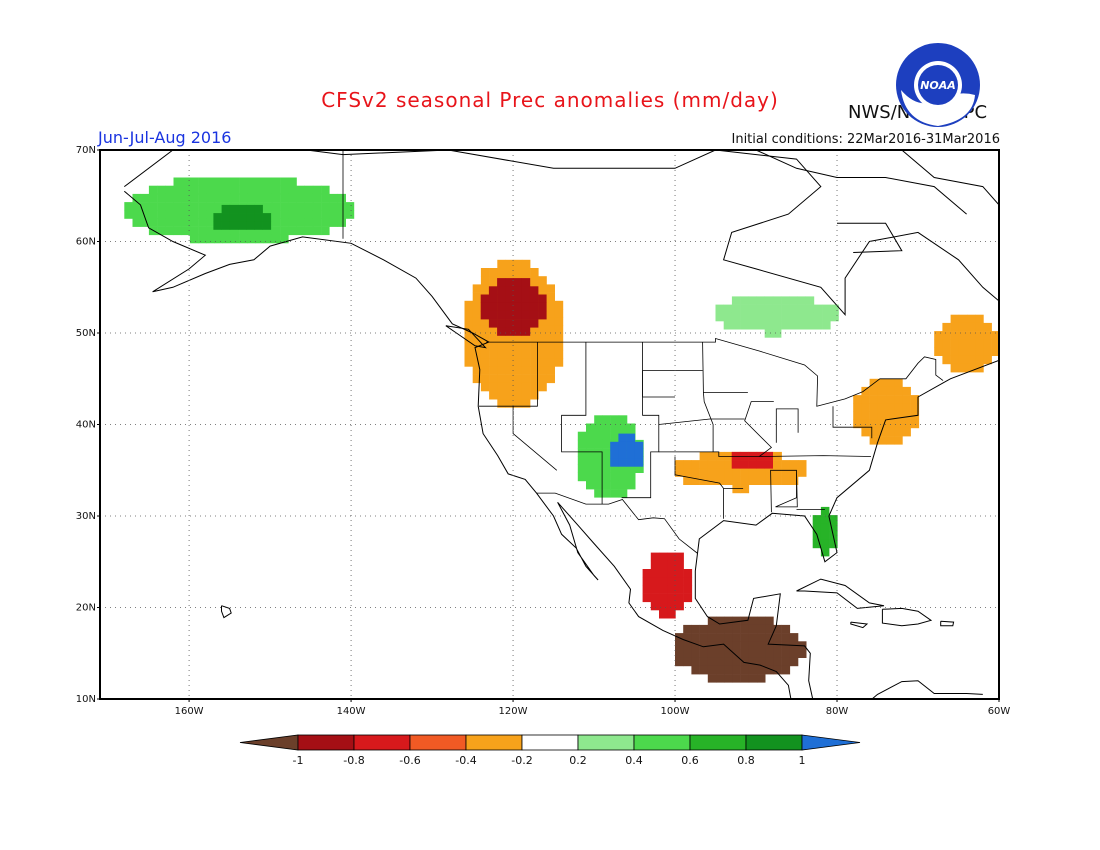  What do you see at coordinates (760, 464) in the screenshot?
I see `anomaly-cell-ozarks-core` at bounding box center [760, 464].